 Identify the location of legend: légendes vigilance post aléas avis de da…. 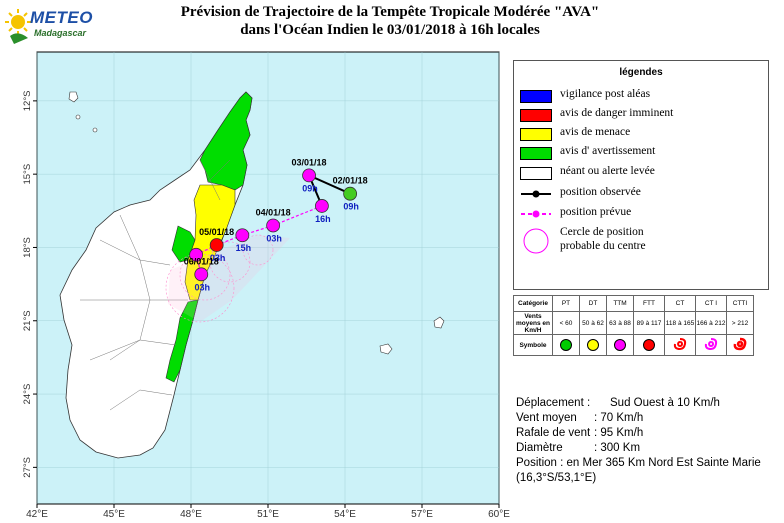
(641, 175).